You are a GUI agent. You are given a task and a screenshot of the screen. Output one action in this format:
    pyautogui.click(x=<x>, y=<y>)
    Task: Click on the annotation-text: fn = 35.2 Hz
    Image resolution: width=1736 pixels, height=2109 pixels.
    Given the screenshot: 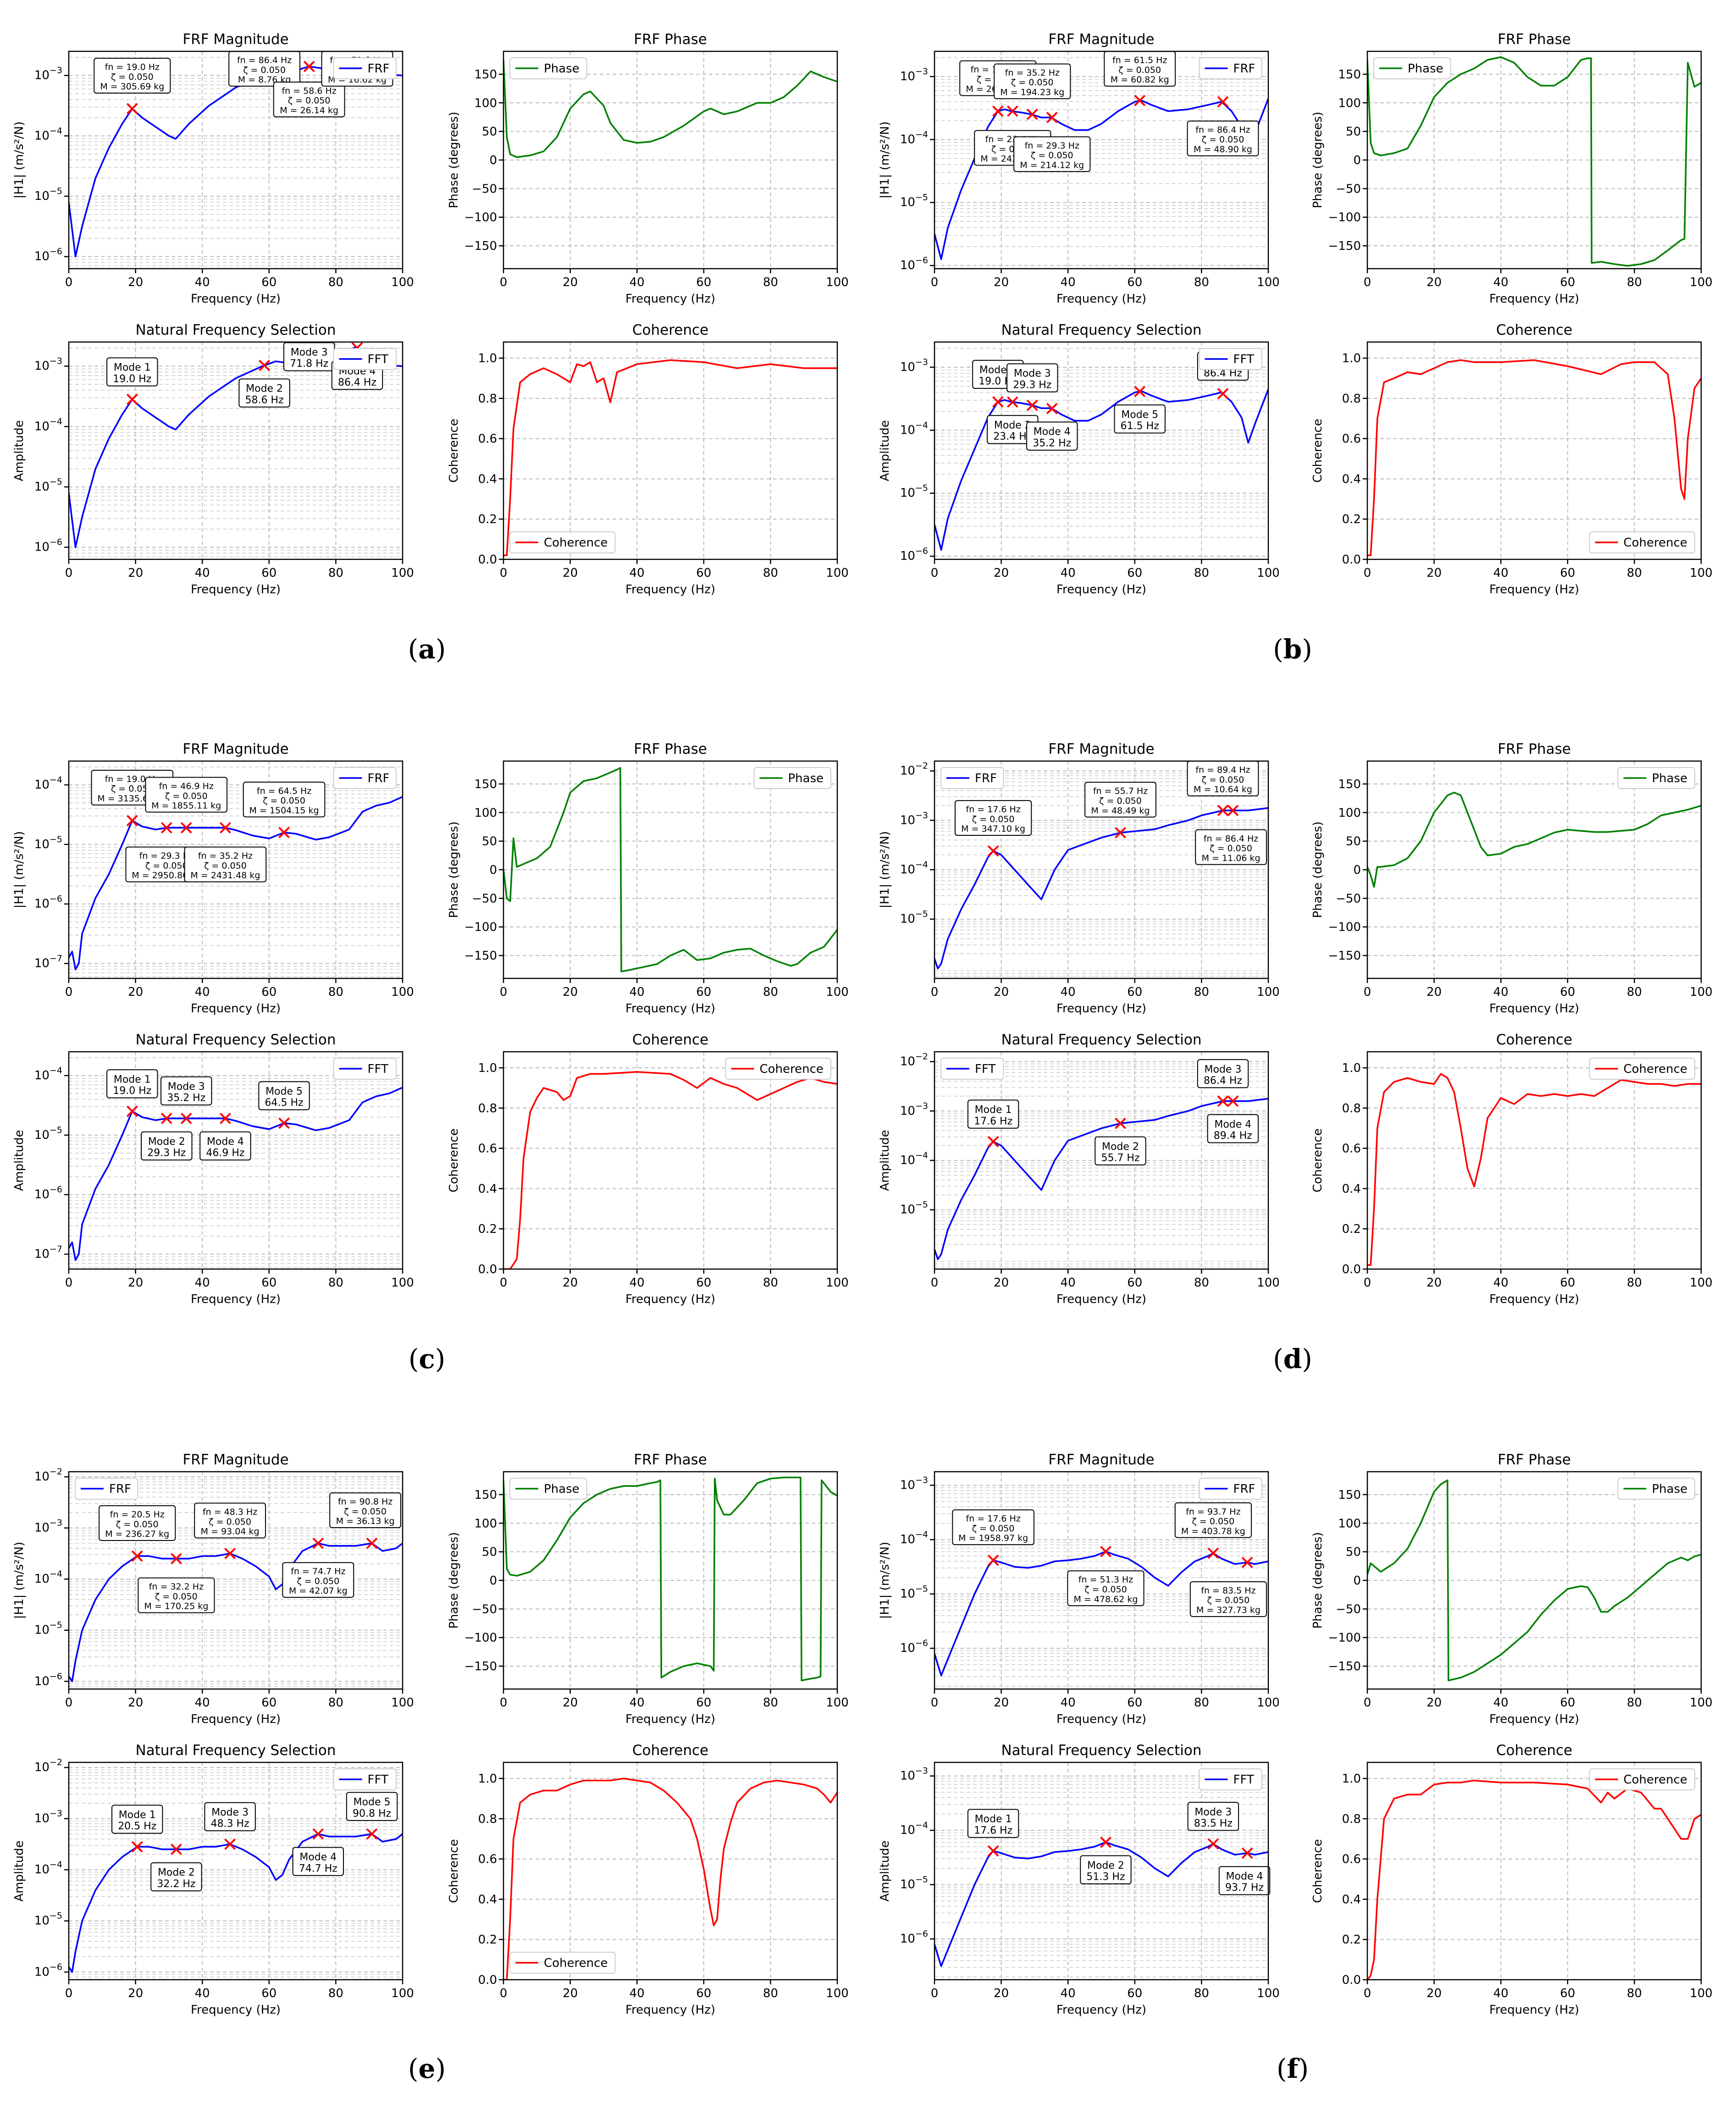 What is the action you would take?
    pyautogui.click(x=225, y=856)
    